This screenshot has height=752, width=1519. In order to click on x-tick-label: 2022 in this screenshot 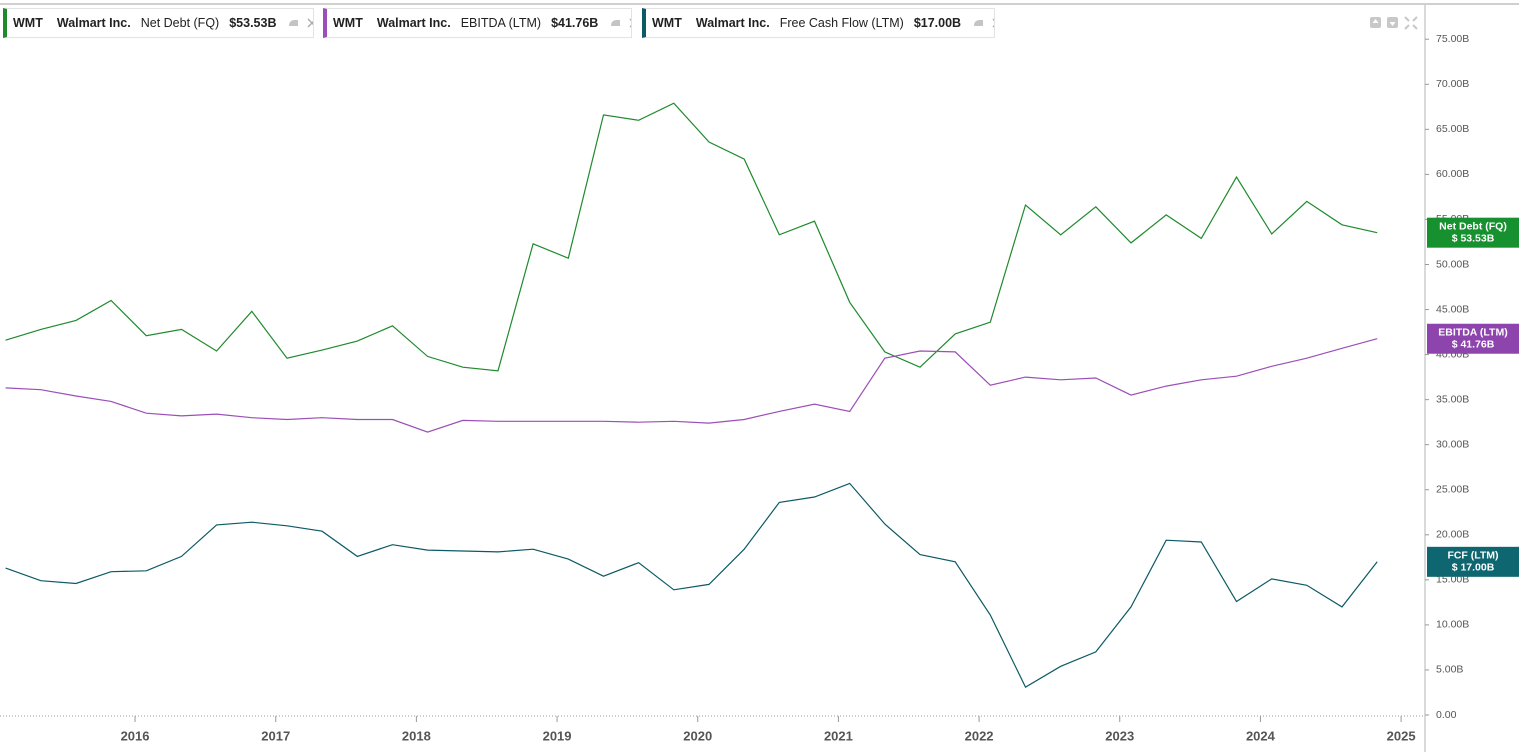, I will do `click(979, 735)`.